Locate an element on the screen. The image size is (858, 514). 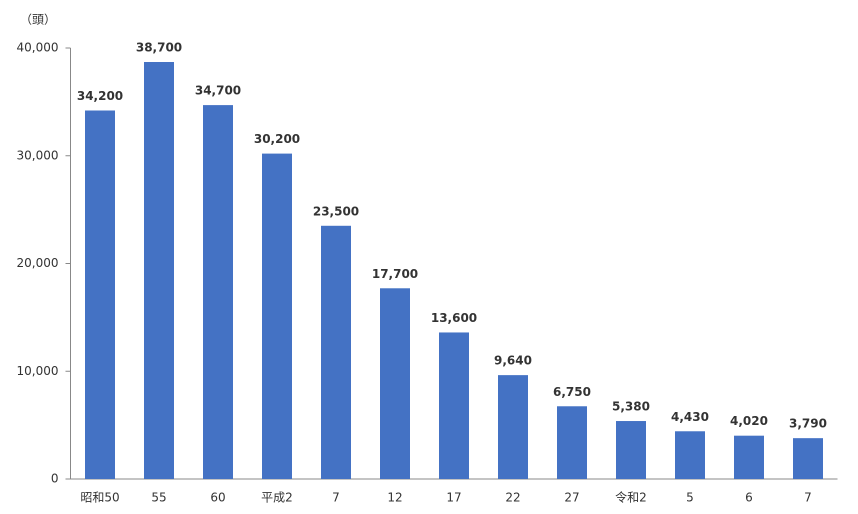
x-tick-label: 令和2 is located at coordinates (631, 497).